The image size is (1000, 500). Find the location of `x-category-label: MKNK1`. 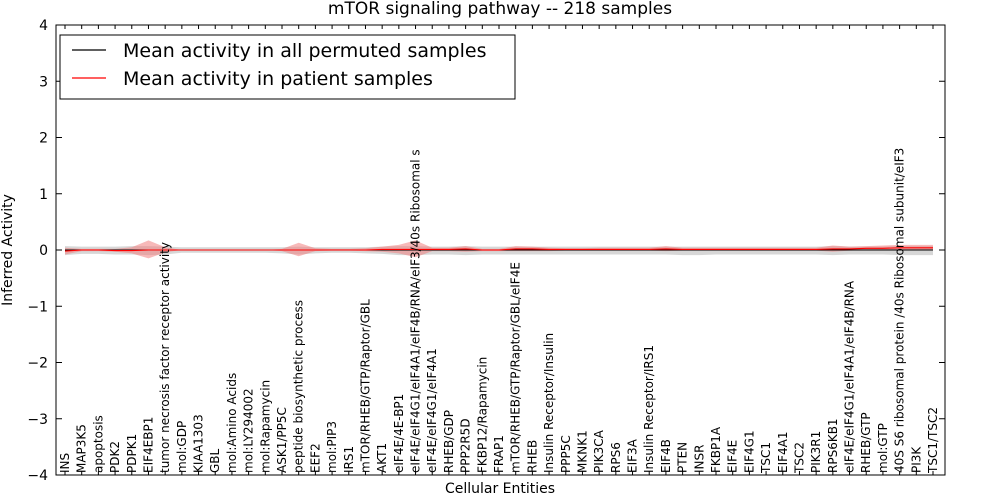

x-category-label: MKNK1 is located at coordinates (583, 451).